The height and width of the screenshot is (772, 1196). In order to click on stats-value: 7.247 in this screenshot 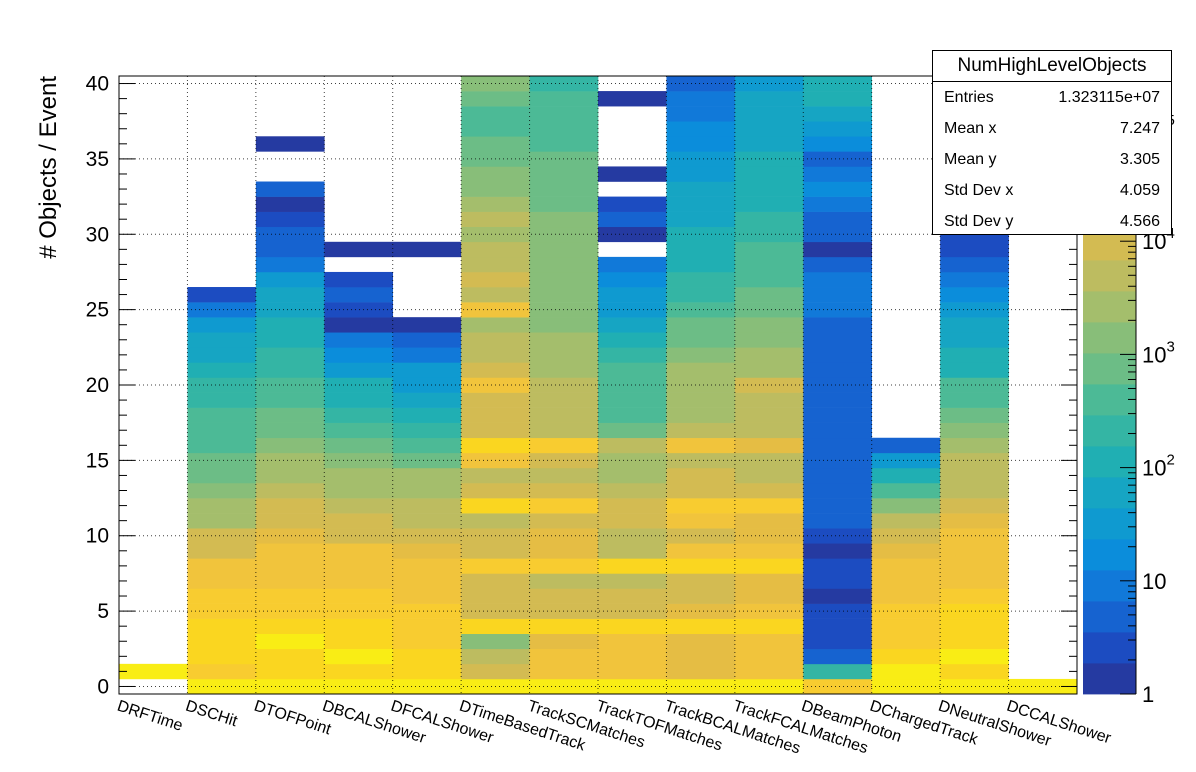, I will do `click(1139, 128)`.